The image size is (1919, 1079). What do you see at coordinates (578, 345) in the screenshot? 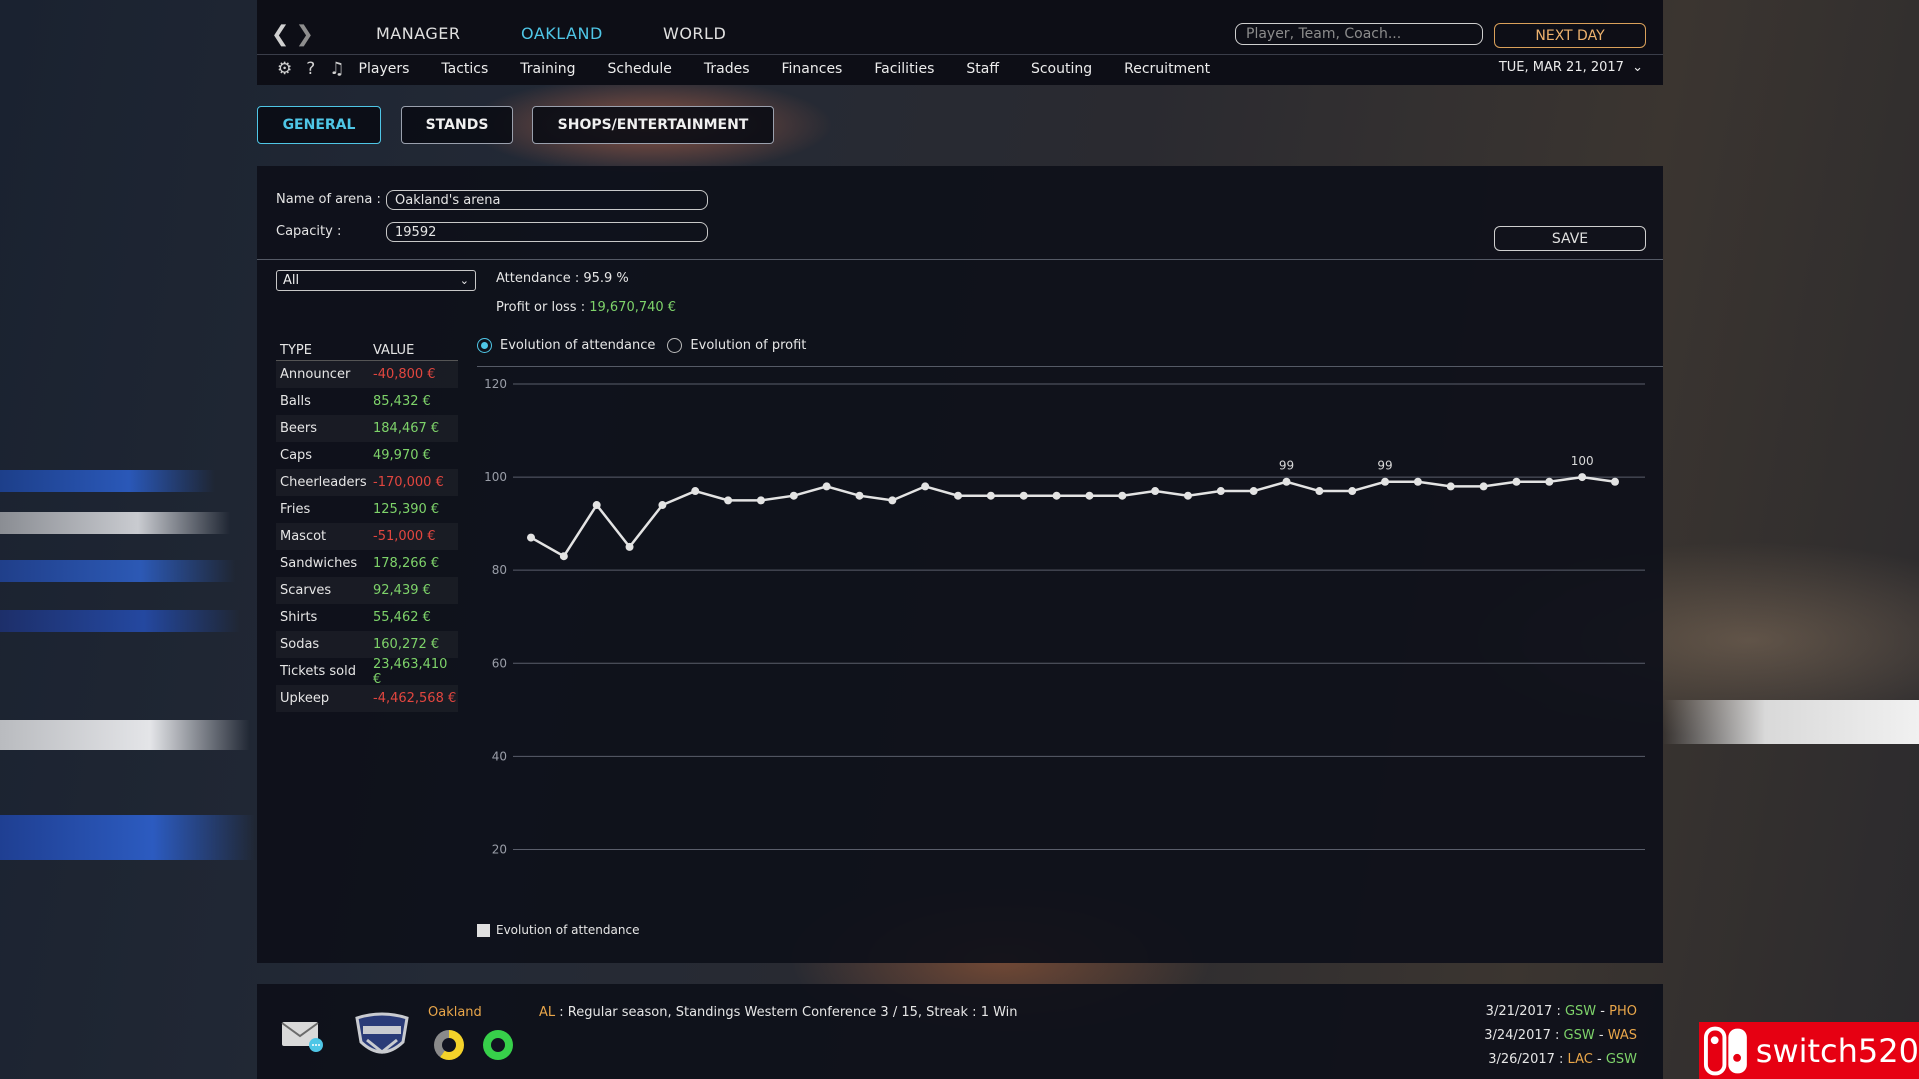
I see `radio-attendance-label: Evolution of attendance` at bounding box center [578, 345].